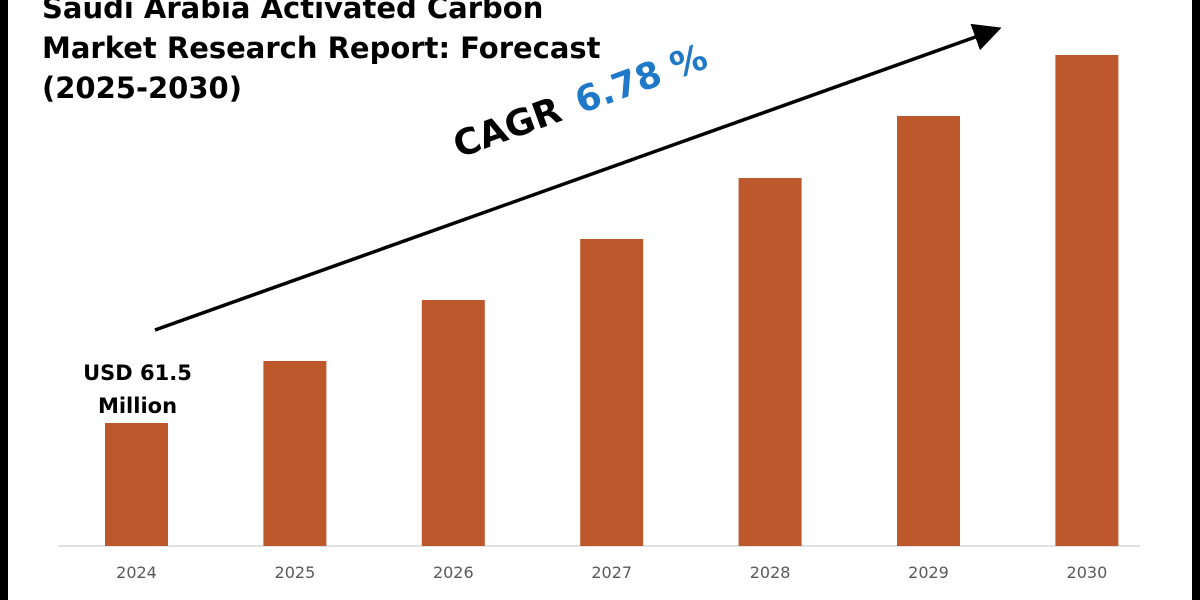  I want to click on x-tick-label: 2025, so click(295, 572).